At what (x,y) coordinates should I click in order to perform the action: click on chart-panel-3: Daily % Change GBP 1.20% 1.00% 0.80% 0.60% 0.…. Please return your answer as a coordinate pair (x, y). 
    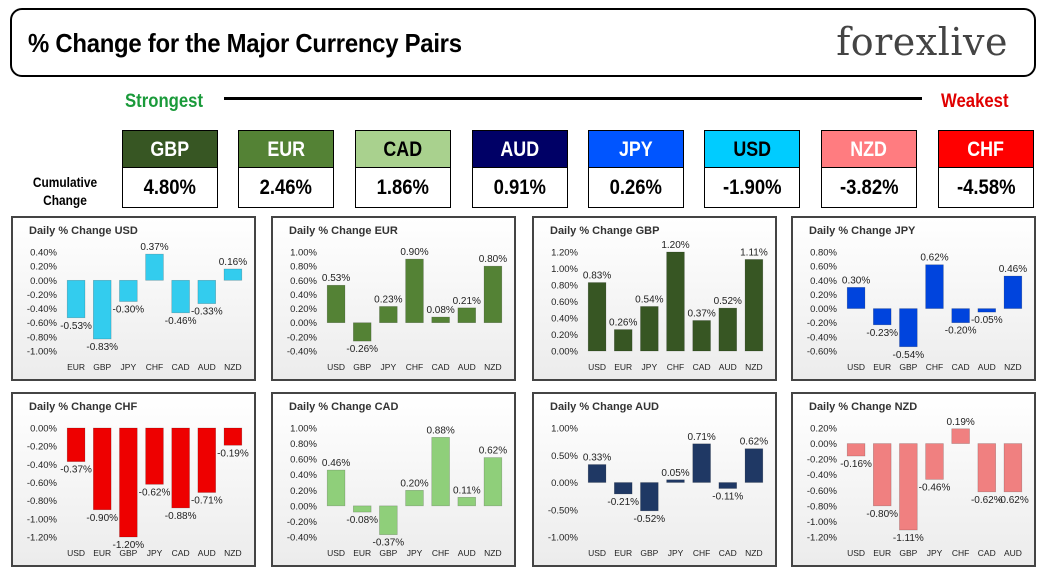
    Looking at the image, I should click on (654, 298).